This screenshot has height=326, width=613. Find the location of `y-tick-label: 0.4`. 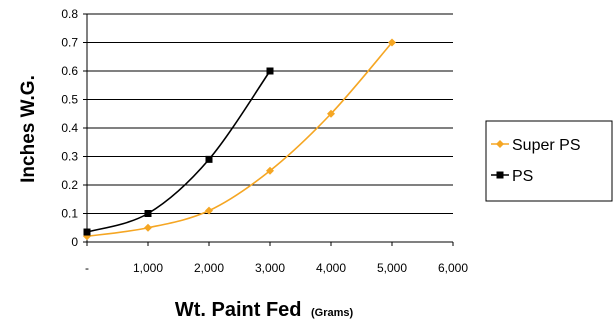

y-tick-label: 0.4 is located at coordinates (69, 128).